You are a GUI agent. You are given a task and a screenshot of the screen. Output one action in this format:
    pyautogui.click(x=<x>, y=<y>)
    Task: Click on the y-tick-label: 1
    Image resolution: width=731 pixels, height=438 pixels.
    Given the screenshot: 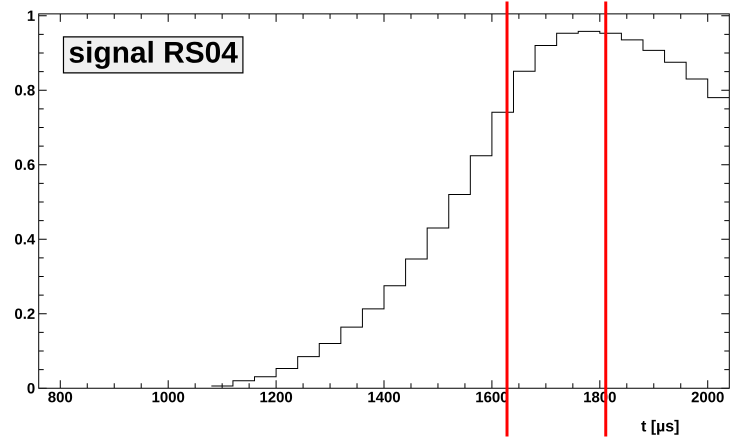 What is the action you would take?
    pyautogui.click(x=31, y=15)
    